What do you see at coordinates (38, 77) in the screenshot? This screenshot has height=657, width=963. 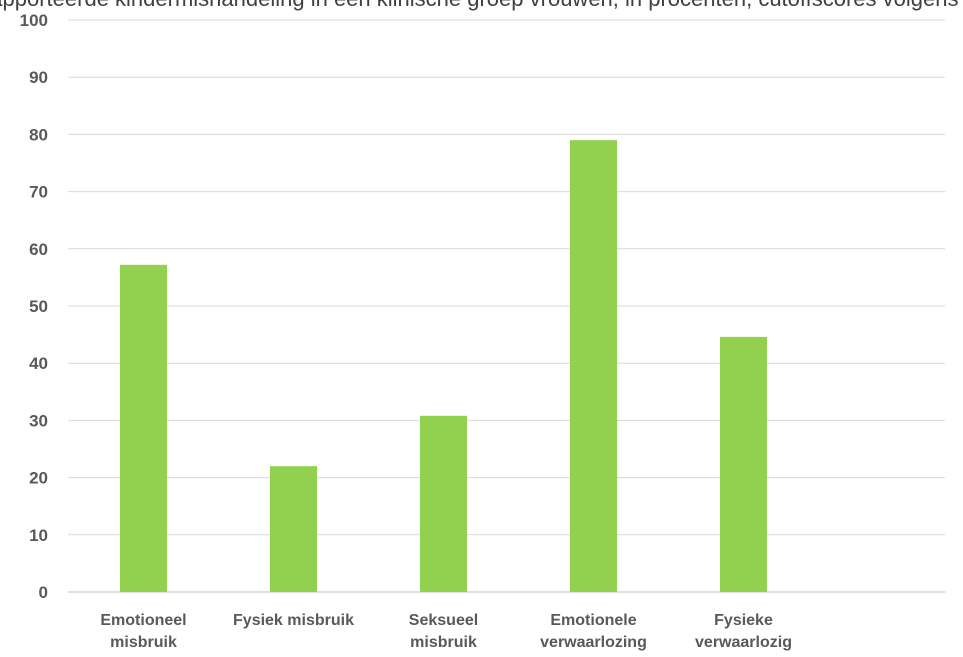 I see `y-tick-label: 90` at bounding box center [38, 77].